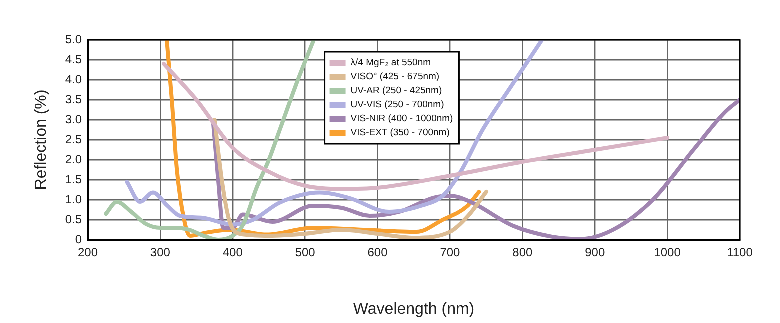  I want to click on legend-label: VIS-NIR (400 - 1000nm), so click(402, 119).